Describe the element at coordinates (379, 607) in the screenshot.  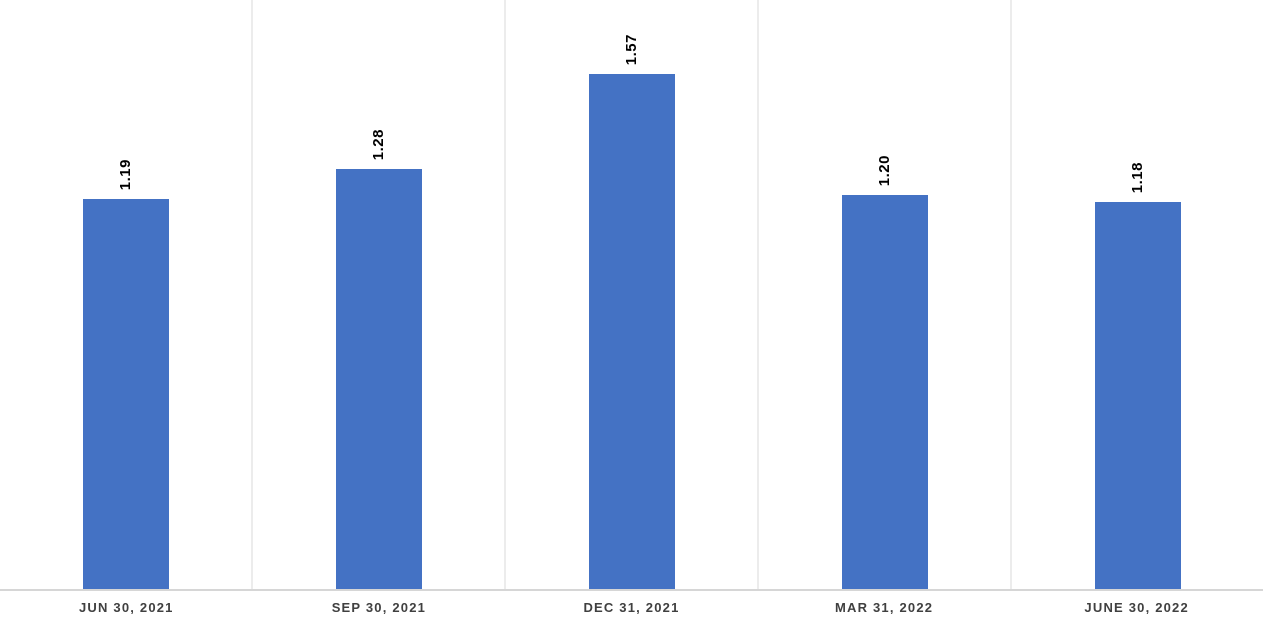
I see `x-axis-label: SEP 30, 2021` at that location.